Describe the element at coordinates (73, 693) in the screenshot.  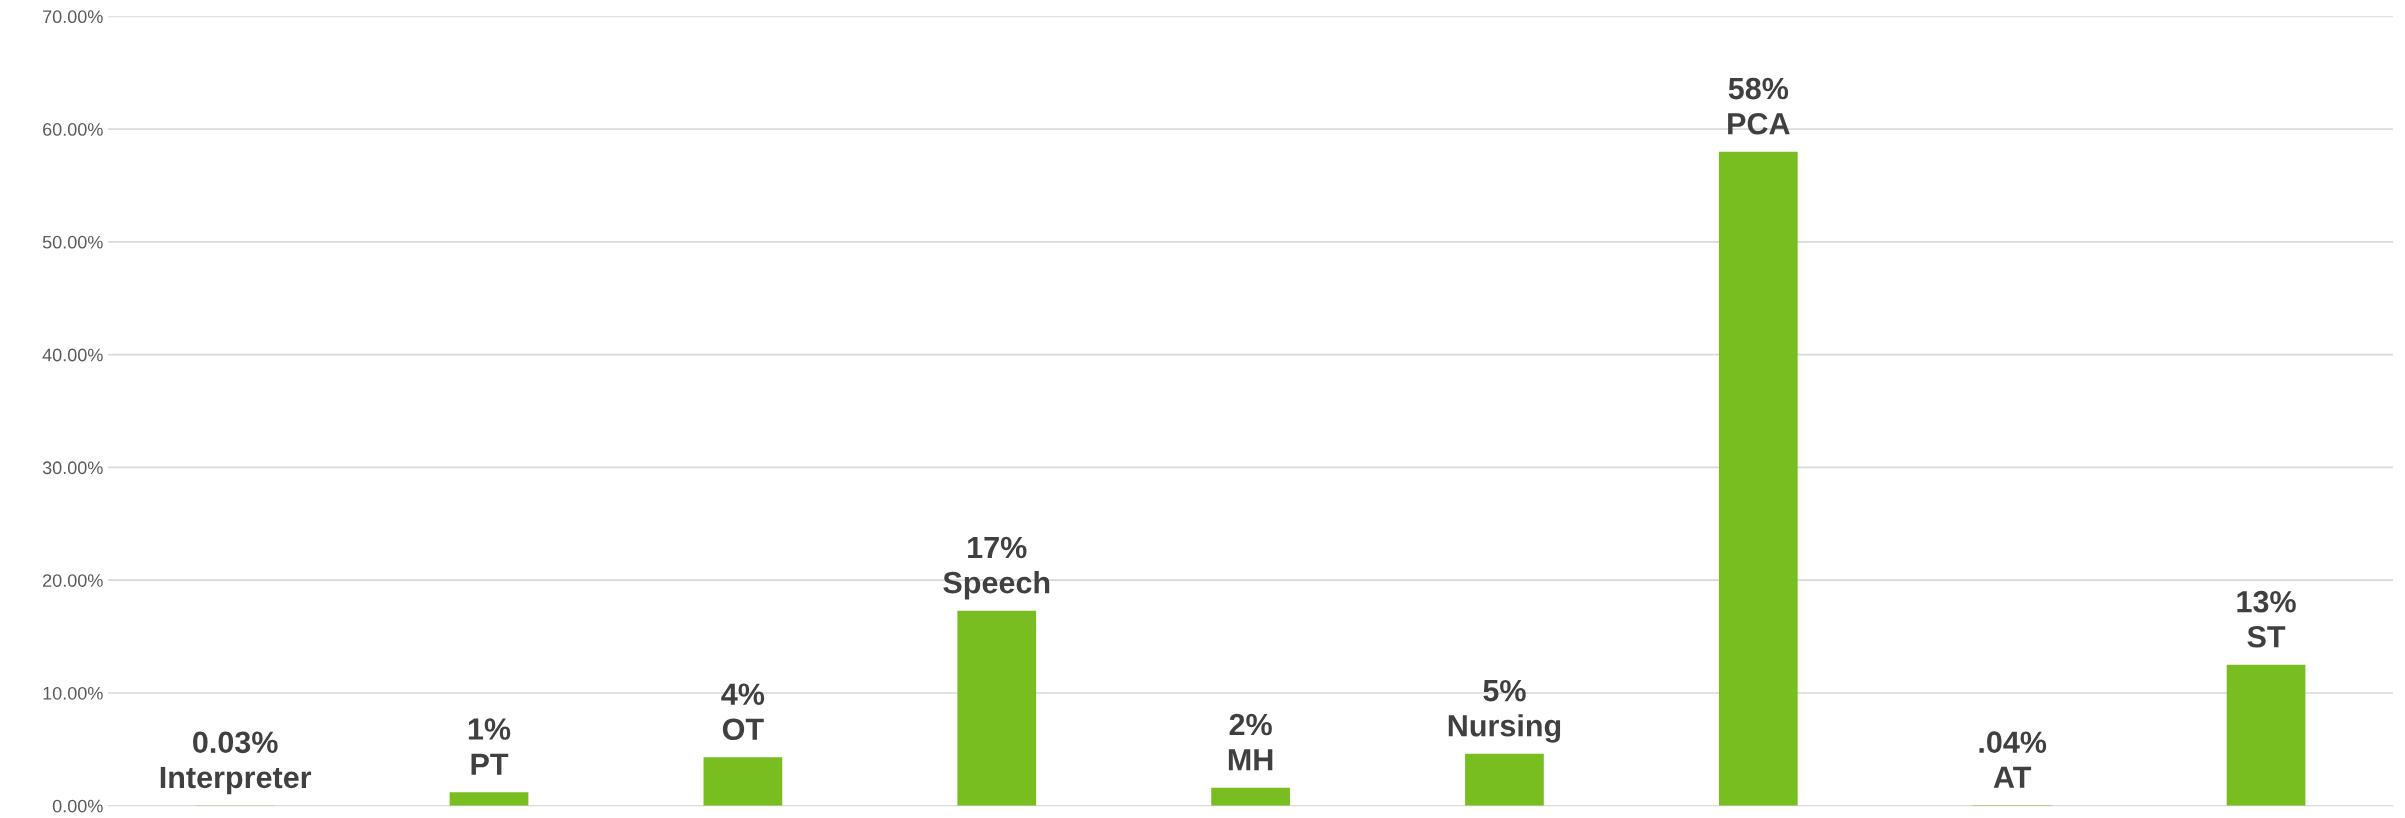
I see `y-tick-label: 10.00%` at that location.